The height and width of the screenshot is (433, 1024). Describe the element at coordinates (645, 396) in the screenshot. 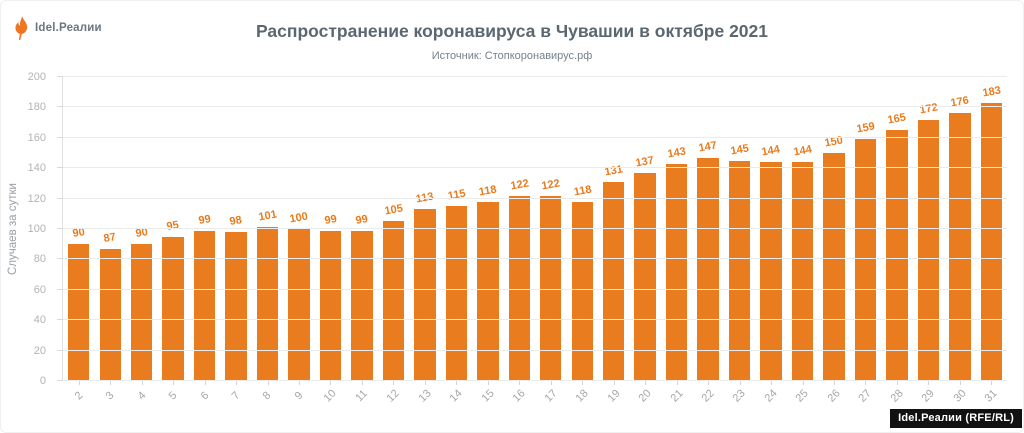

I see `x-tick-label: 20` at that location.